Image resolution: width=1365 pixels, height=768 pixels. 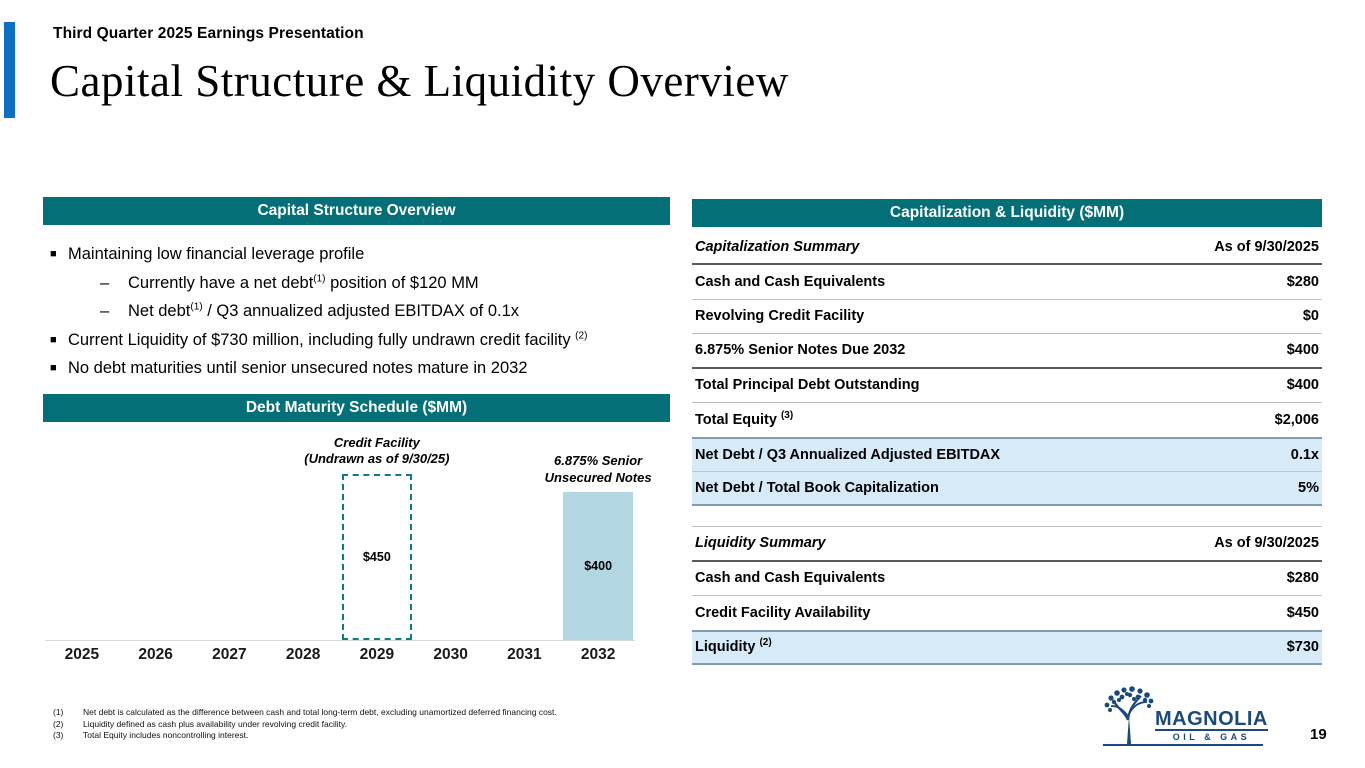 What do you see at coordinates (1007, 647) in the screenshot?
I see `table-row-highlighted: Liquidity (2) $730` at bounding box center [1007, 647].